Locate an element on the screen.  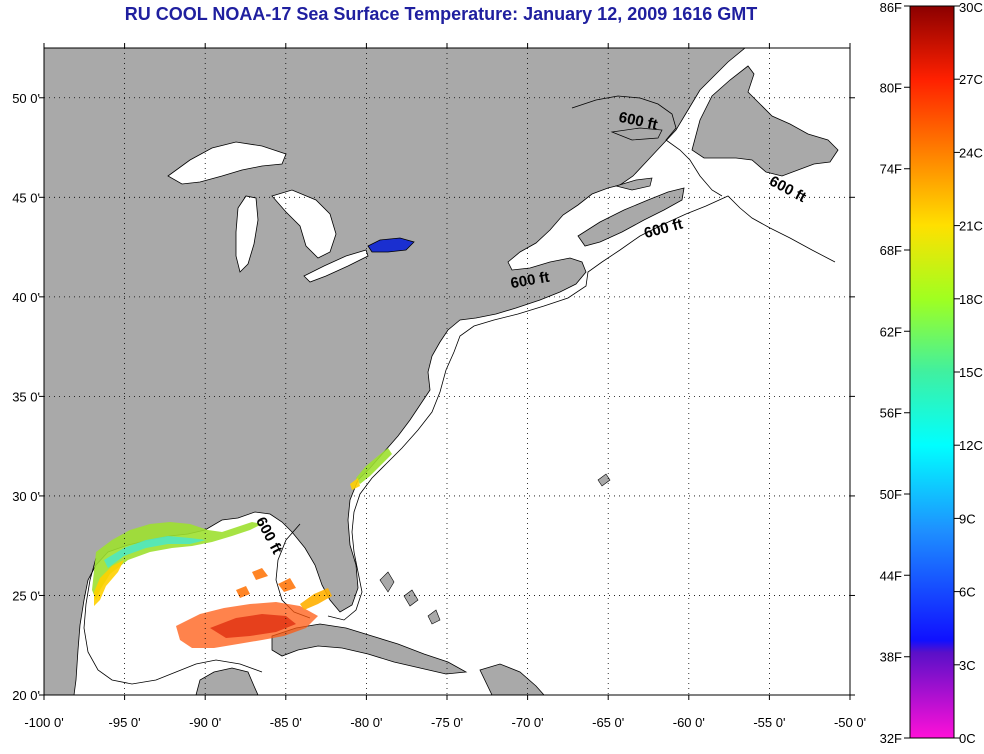
colorbar-label-c: 0C is located at coordinates (967, 738).